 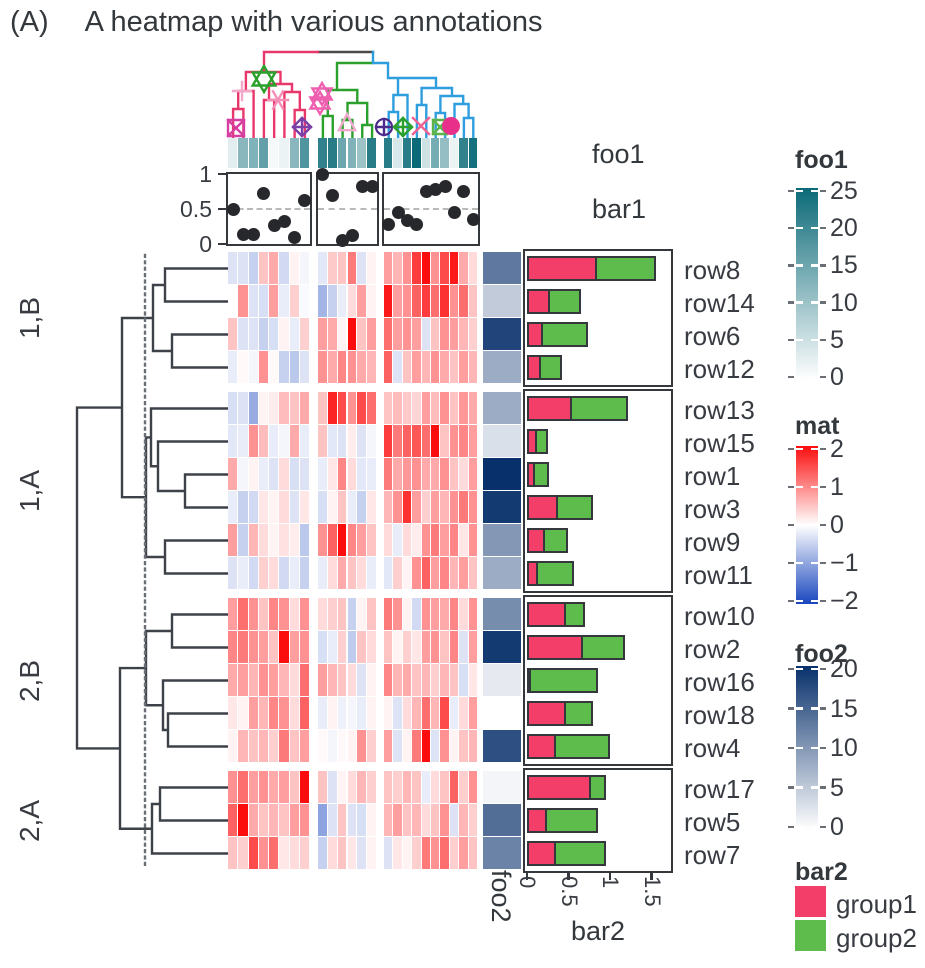 What do you see at coordinates (564, 301) in the screenshot?
I see `bar2-group2-segment` at bounding box center [564, 301].